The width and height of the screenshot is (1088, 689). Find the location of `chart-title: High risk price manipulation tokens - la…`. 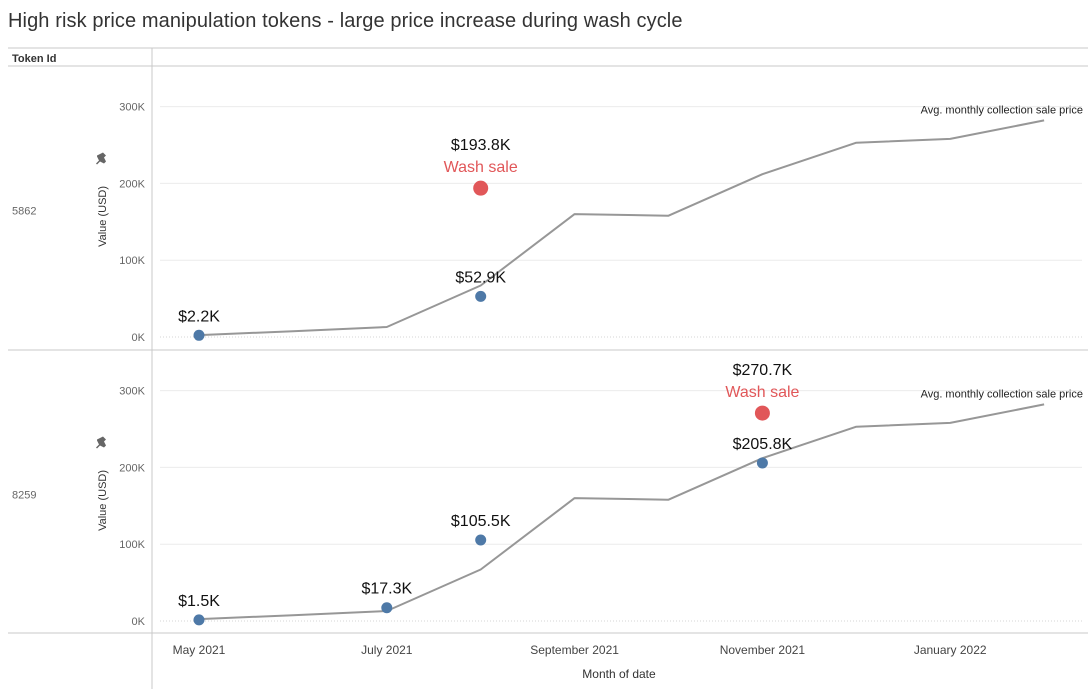

chart-title: High risk price manipulation tokens - la… is located at coordinates (345, 21).